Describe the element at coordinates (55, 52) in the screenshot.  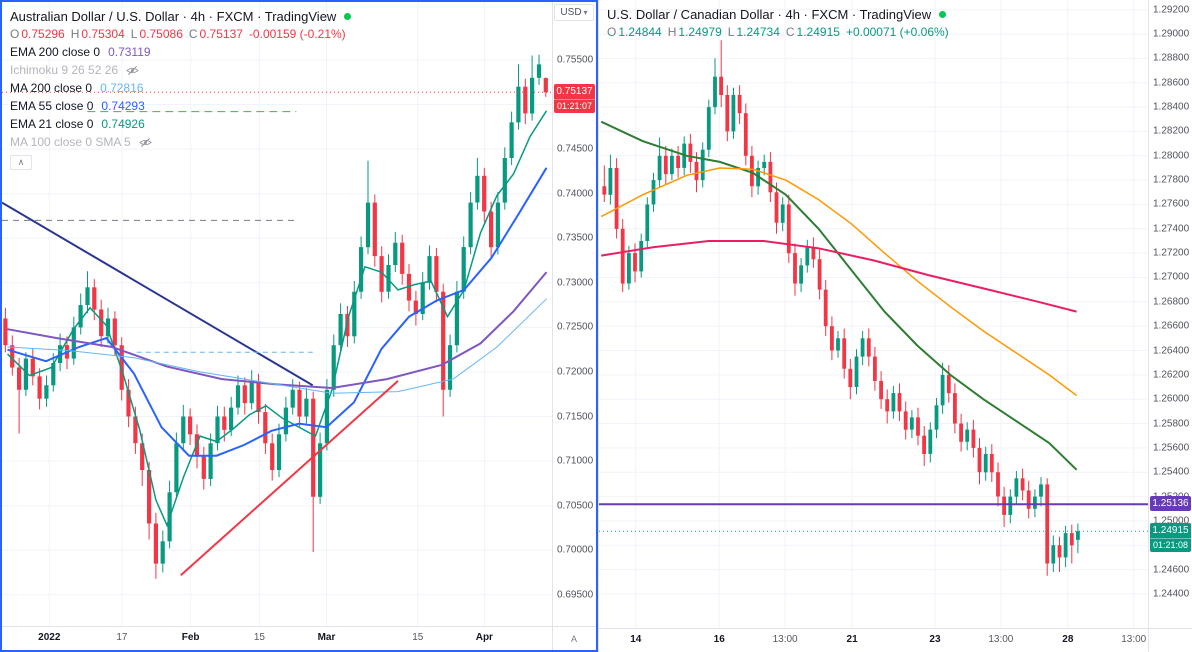
I see `indicator-label: EMA 200 close 0` at that location.